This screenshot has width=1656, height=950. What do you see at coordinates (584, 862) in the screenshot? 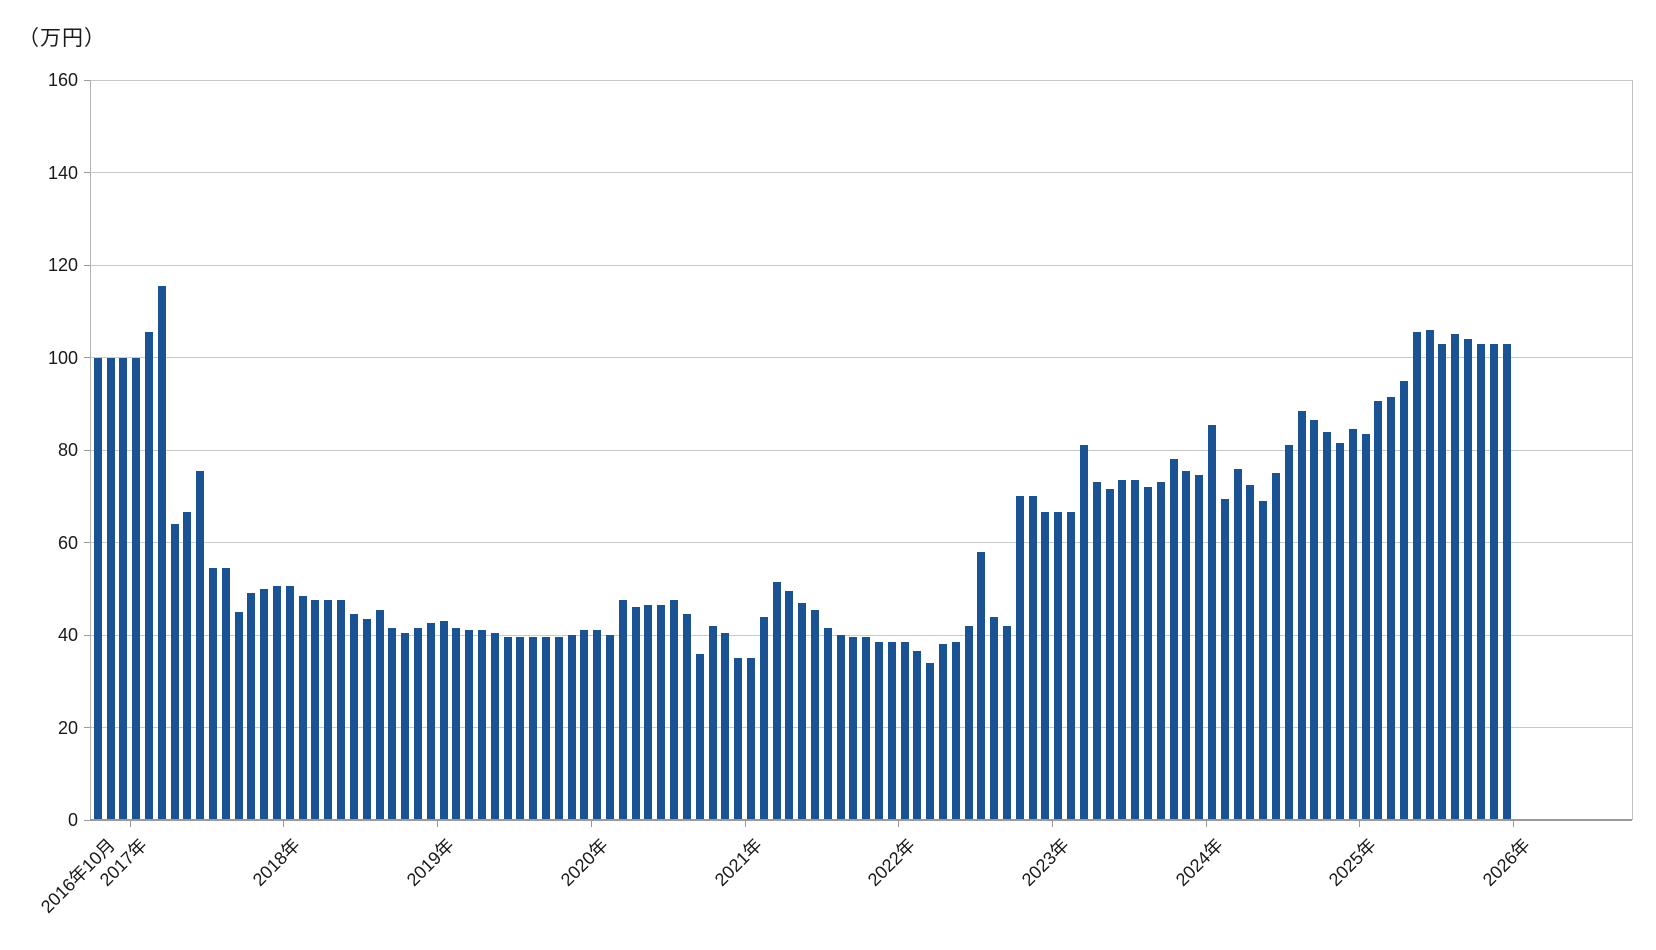
I see `x-axis-tick-label: 2020年` at bounding box center [584, 862].